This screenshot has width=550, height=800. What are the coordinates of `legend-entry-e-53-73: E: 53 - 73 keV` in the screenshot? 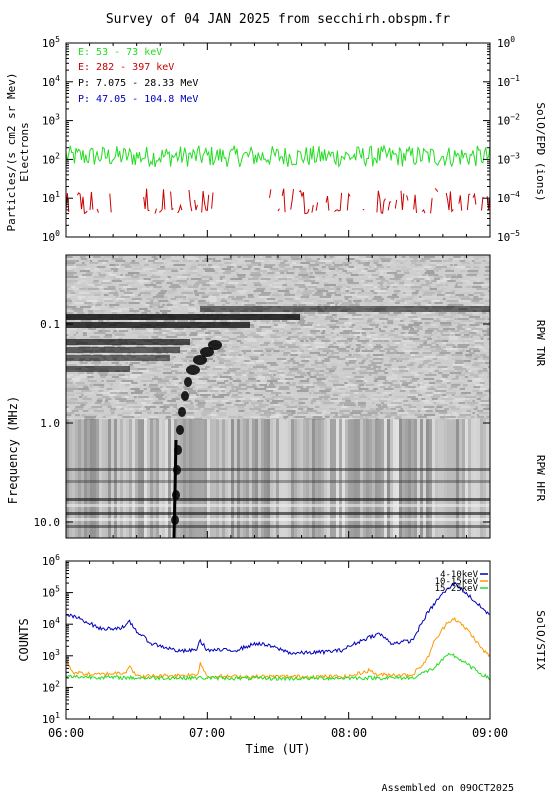 It's located at (120, 52).